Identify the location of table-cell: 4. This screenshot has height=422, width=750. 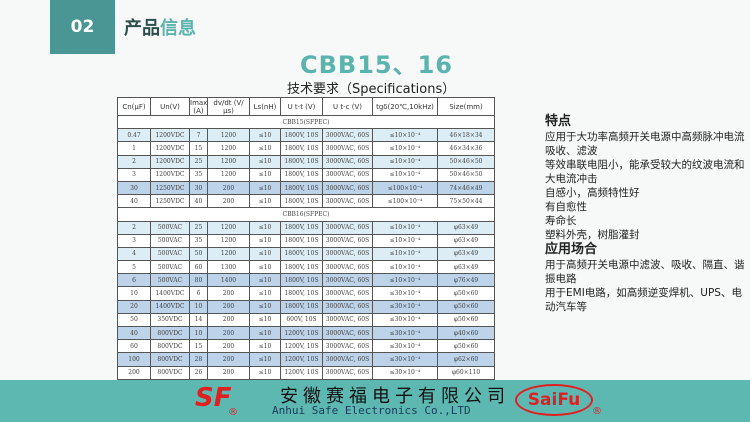
(134, 254).